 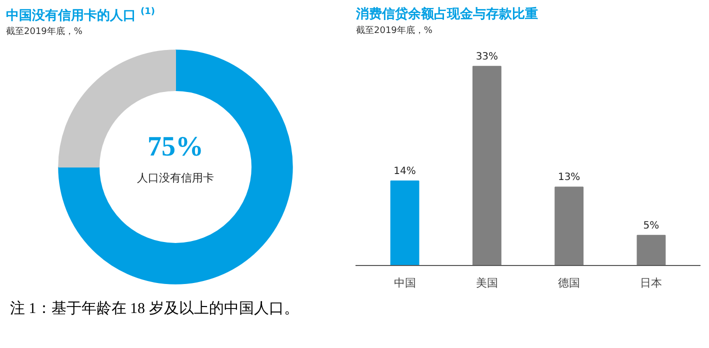 I want to click on x-tick-label: 日本, so click(x=651, y=283).